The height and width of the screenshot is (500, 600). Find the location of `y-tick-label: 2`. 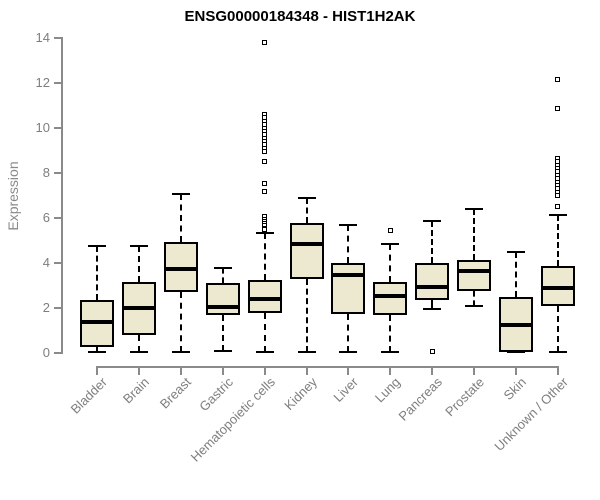

y-tick-label: 2 is located at coordinates (46, 307).